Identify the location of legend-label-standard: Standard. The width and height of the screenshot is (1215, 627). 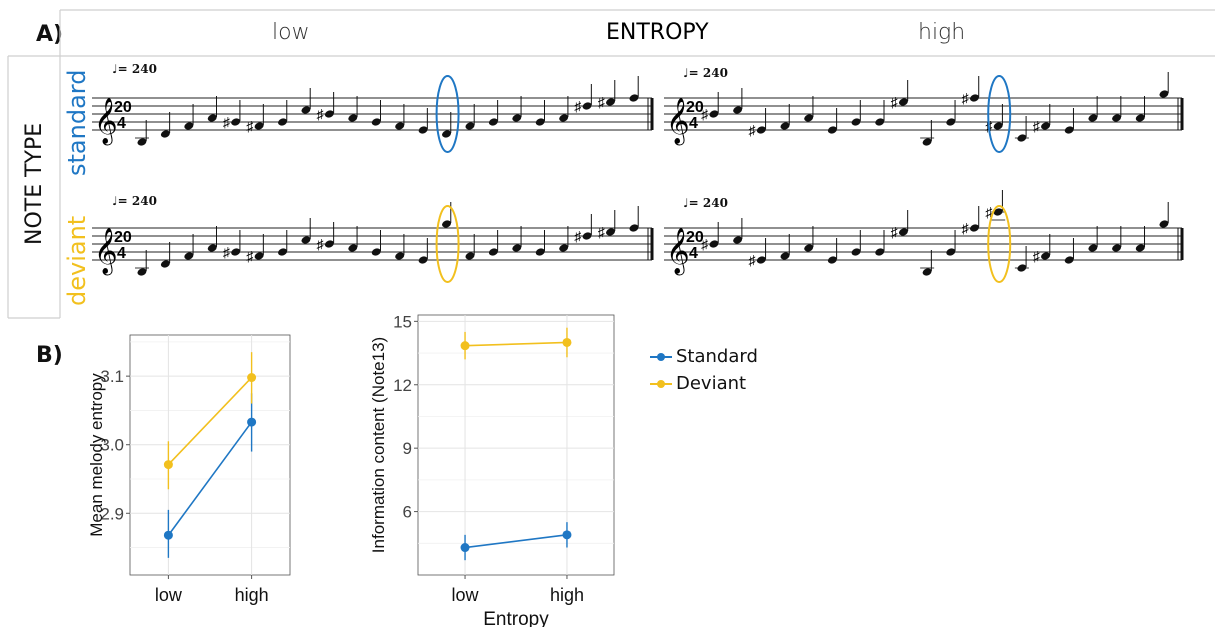
(717, 356).